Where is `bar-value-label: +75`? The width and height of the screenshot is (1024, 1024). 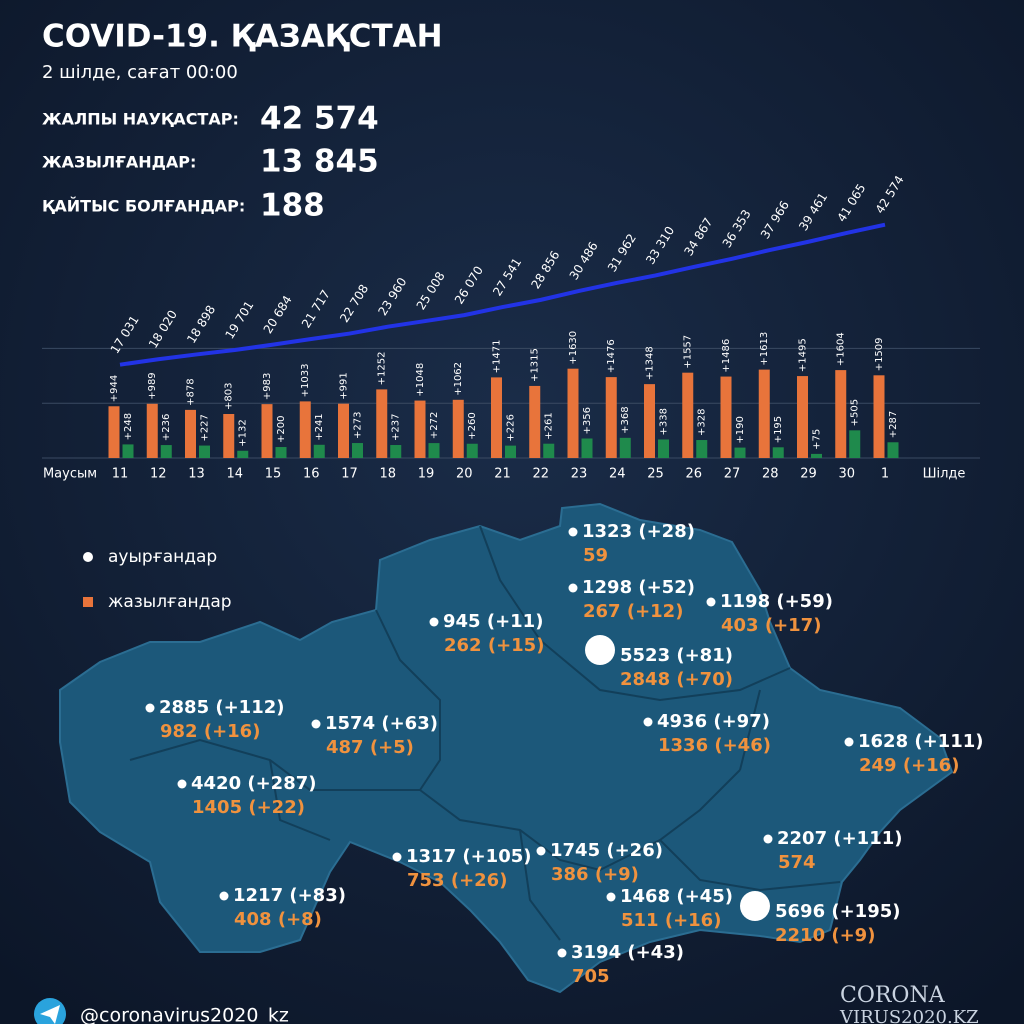
bar-value-label: +75 is located at coordinates (817, 439).